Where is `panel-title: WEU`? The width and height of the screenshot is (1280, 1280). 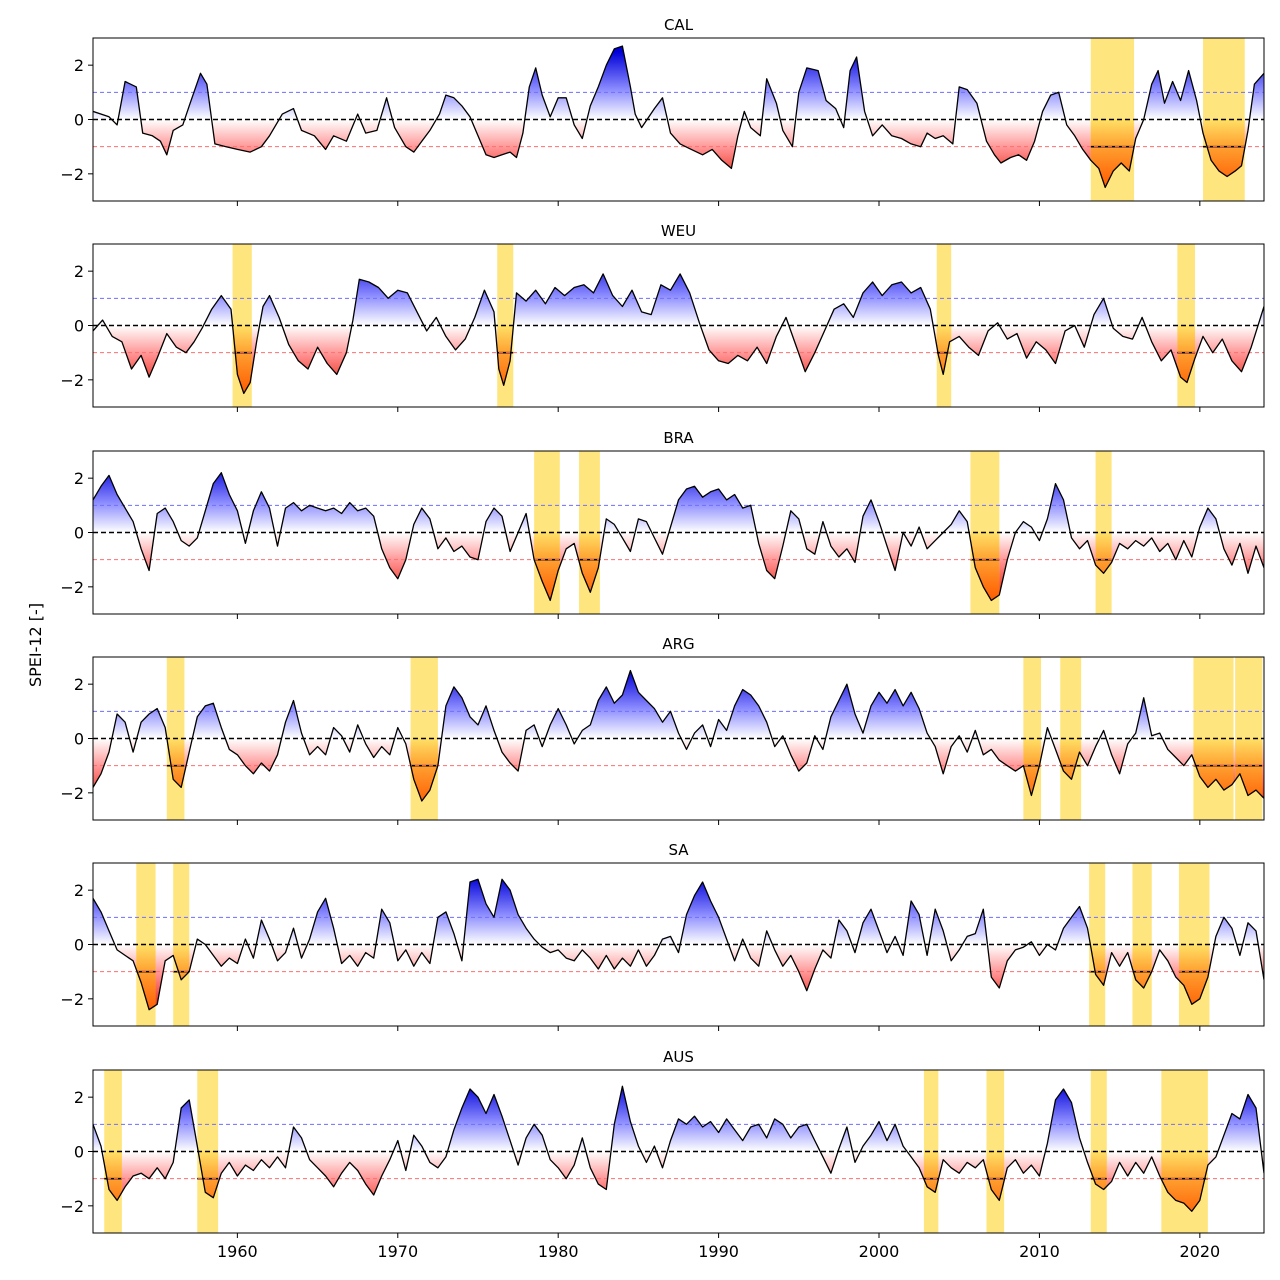
panel-title: WEU is located at coordinates (678, 231).